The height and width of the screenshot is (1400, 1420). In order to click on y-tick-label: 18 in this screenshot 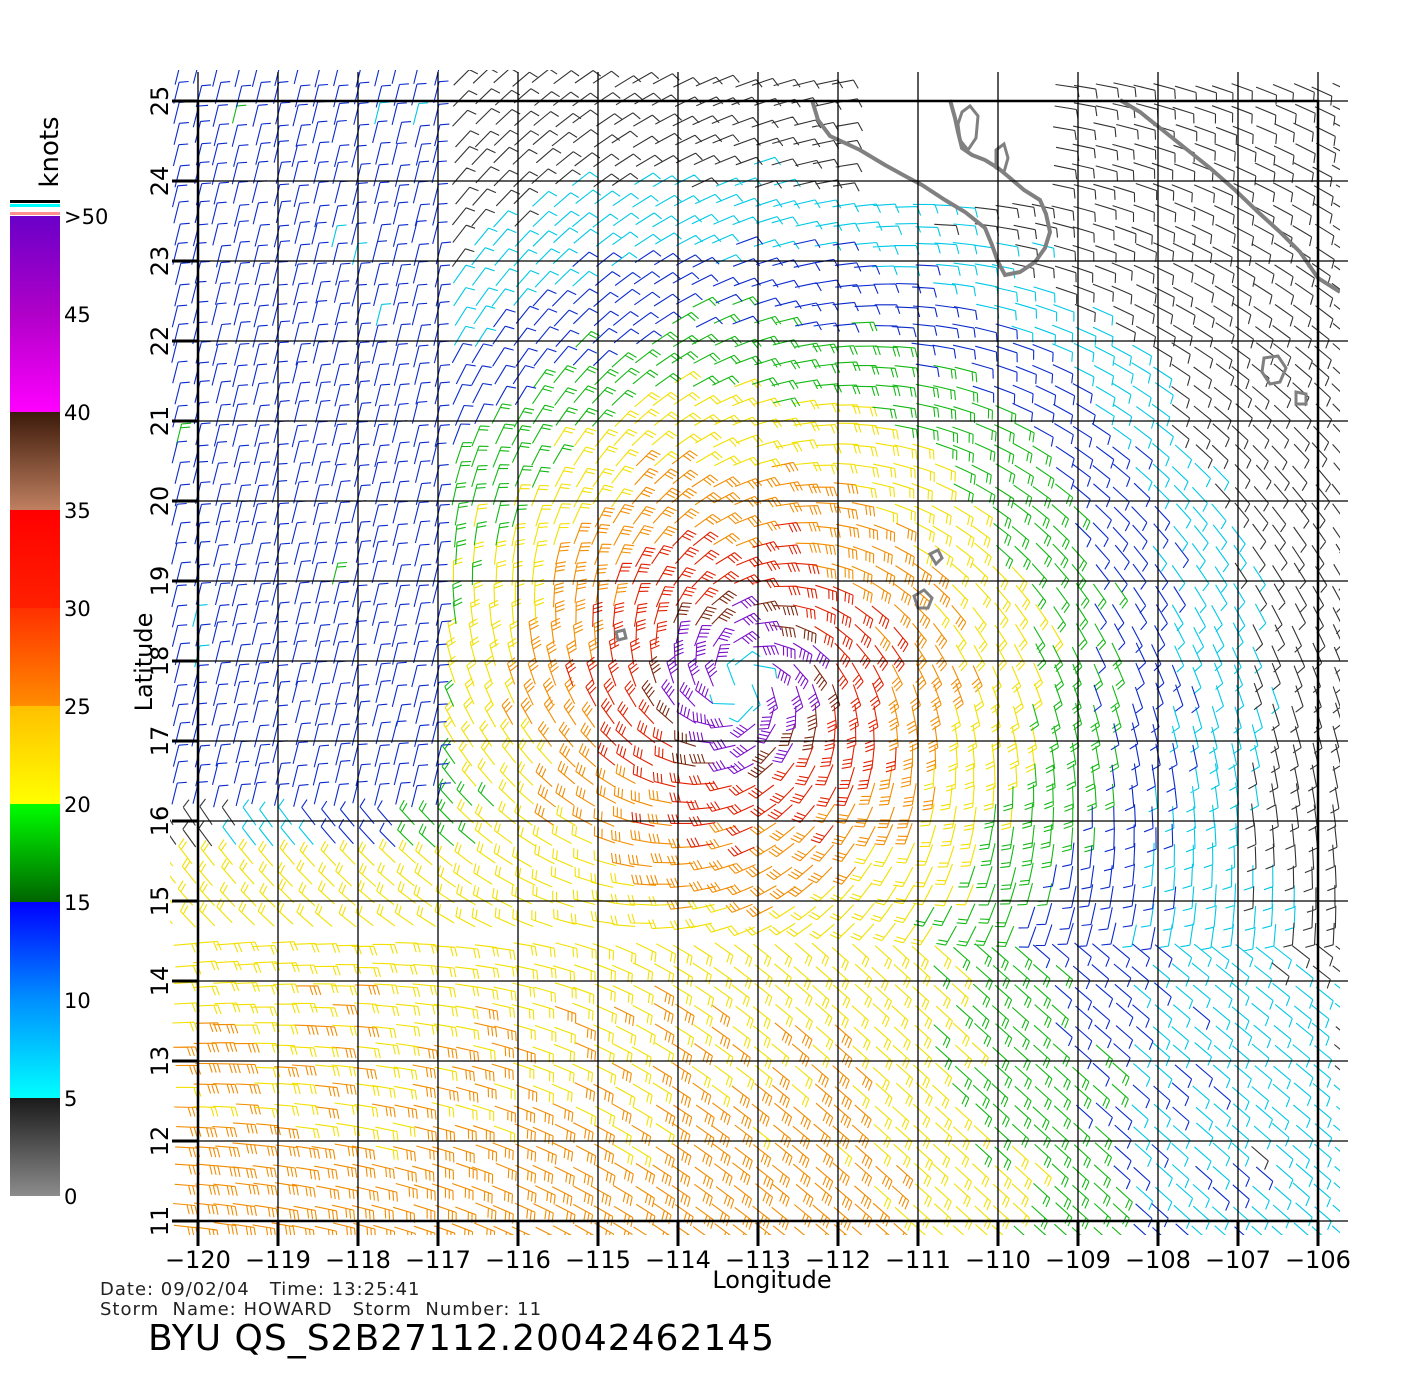, I will do `click(160, 661)`.